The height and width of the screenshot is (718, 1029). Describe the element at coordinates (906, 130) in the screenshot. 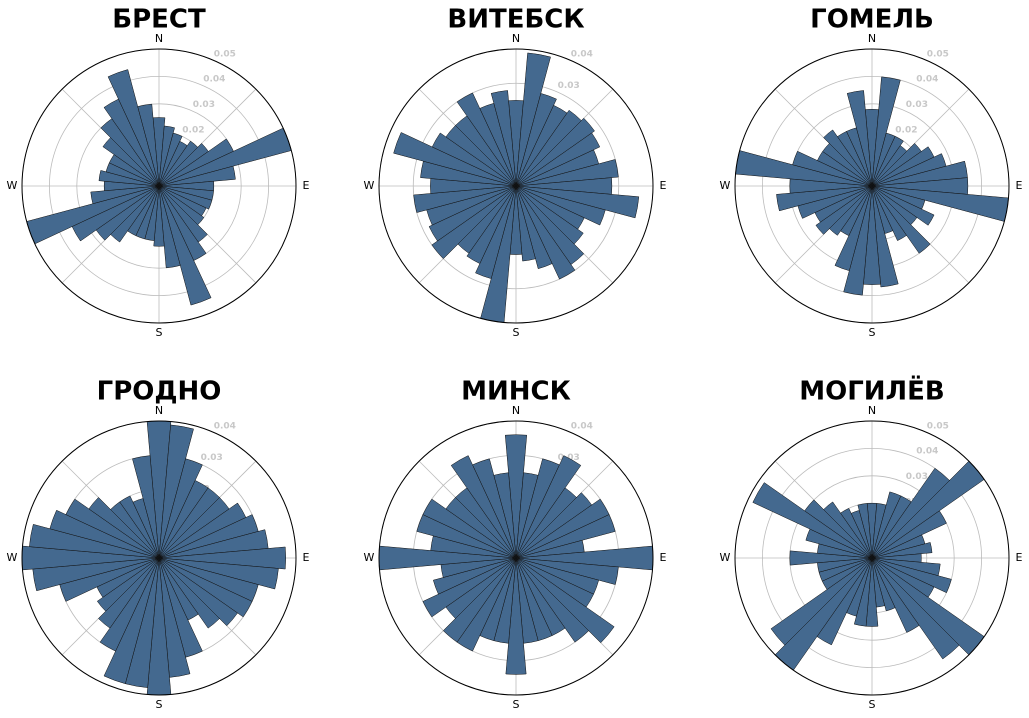

I see `r-tick-label: 0.02` at that location.